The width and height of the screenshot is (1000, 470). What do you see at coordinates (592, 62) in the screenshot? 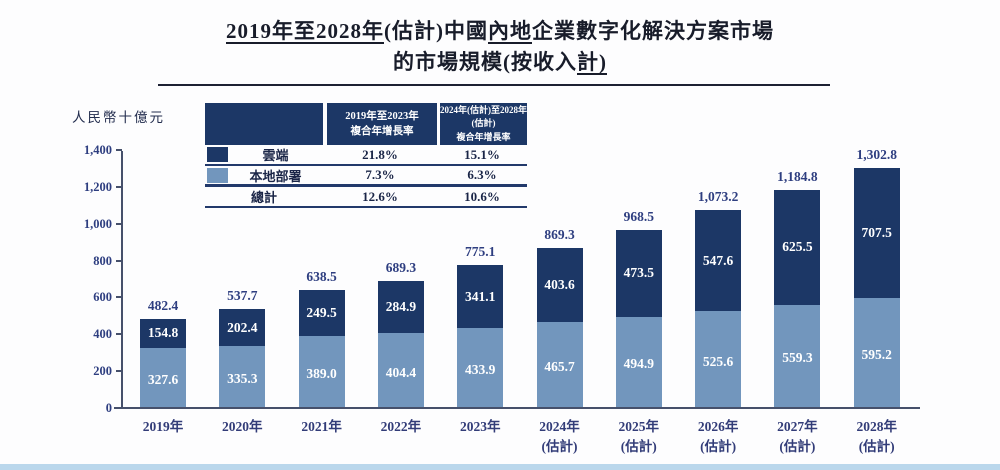
I see `title-segment: 計)` at bounding box center [592, 62].